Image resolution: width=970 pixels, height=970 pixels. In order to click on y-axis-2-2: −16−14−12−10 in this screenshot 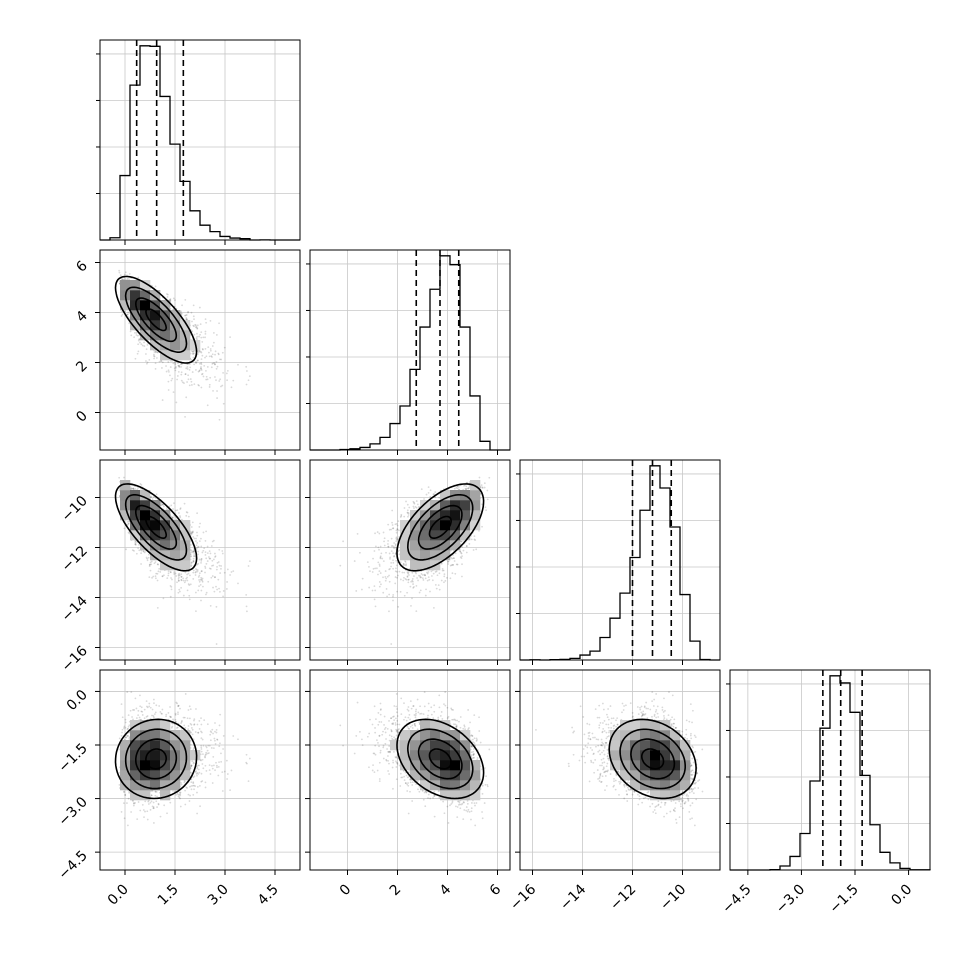, I will do `click(79, 584)`.